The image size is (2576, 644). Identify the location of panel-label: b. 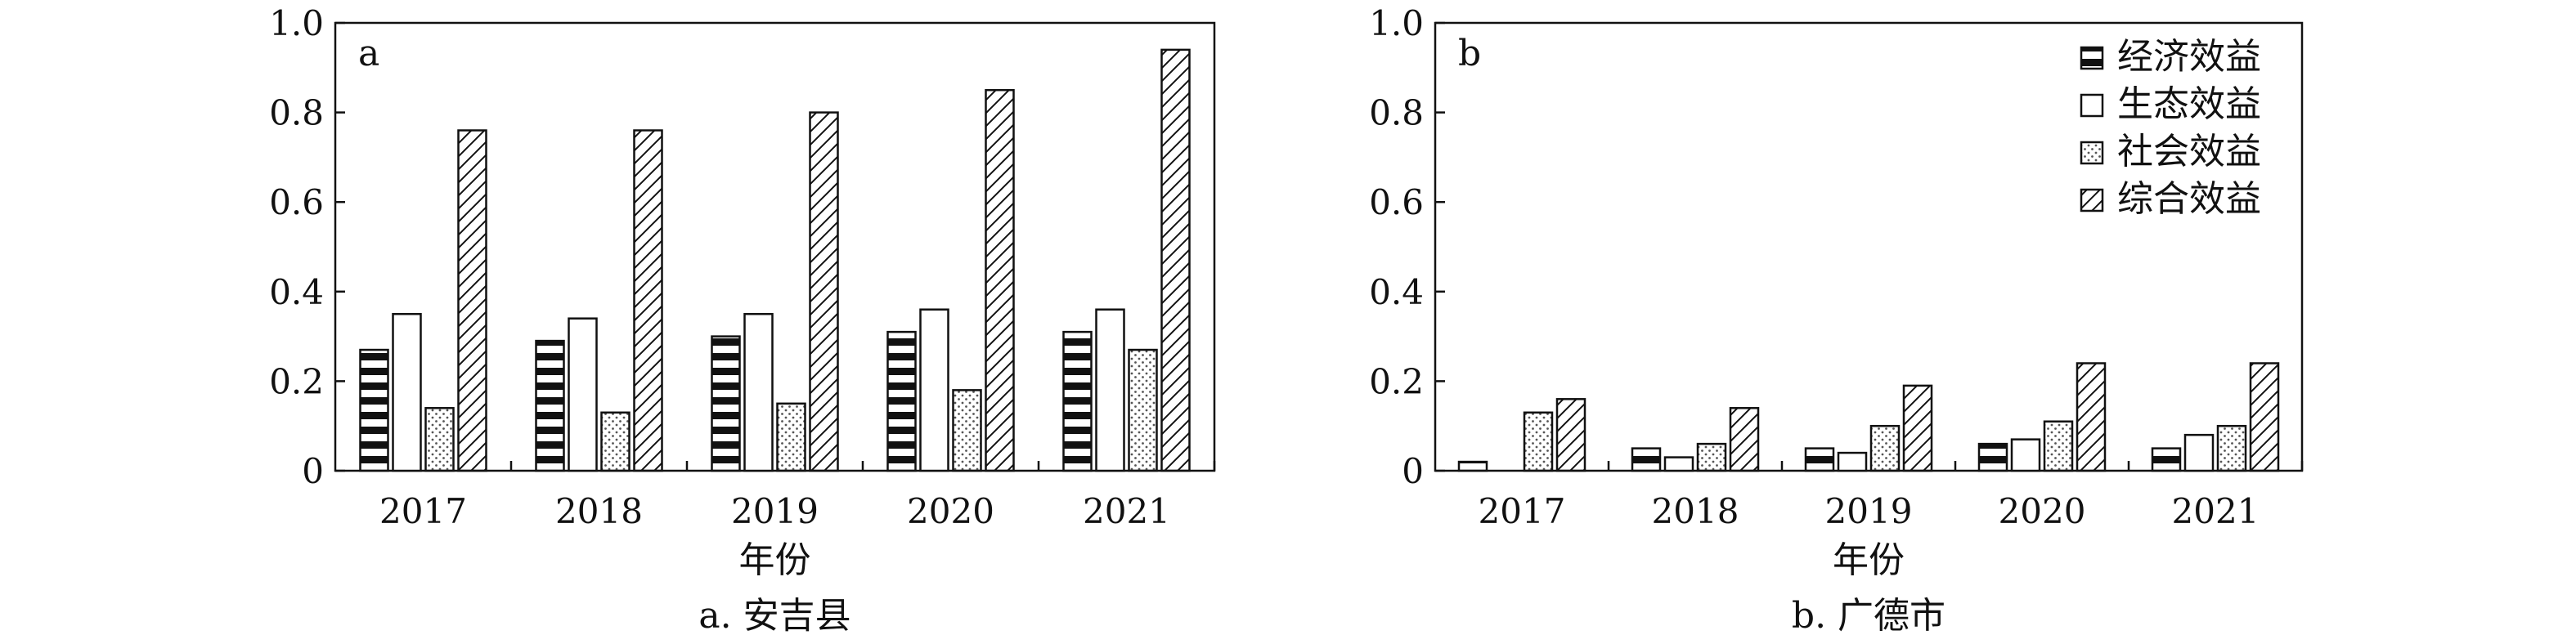
(1470, 54).